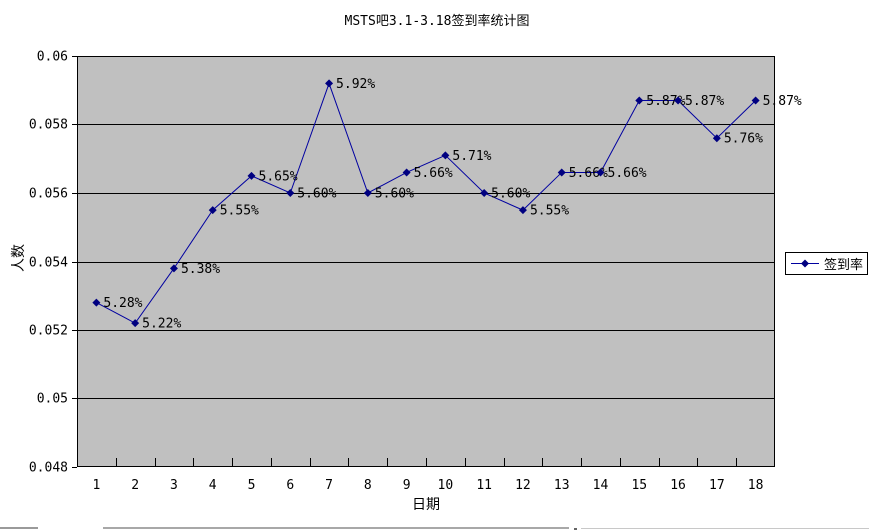 This screenshot has height=530, width=869. What do you see at coordinates (48, 125) in the screenshot?
I see `y-axis-tick-label: 0.058` at bounding box center [48, 125].